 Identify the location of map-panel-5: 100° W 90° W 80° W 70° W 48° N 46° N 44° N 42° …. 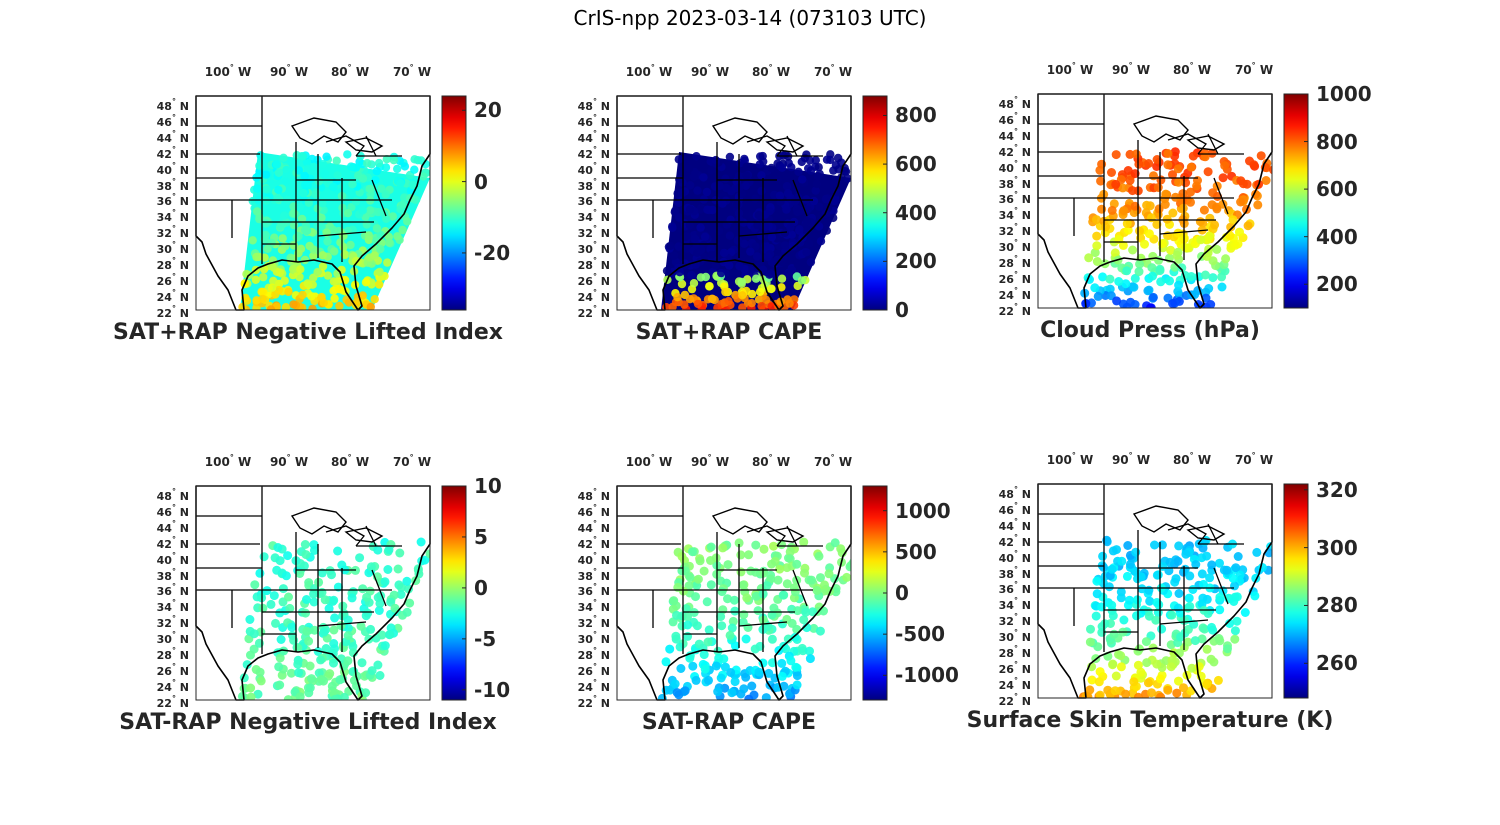
(742, 600).